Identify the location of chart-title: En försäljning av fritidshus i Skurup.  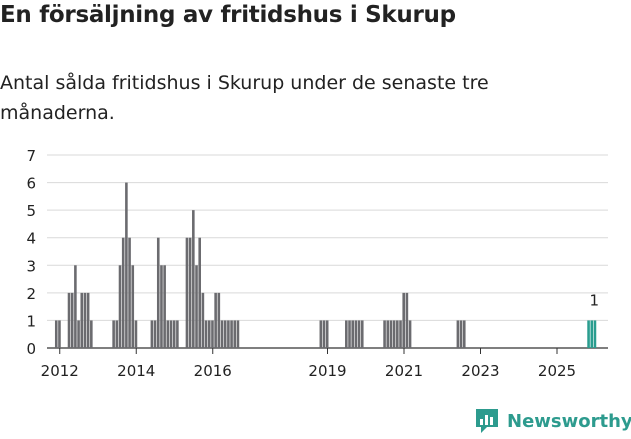
(228, 15).